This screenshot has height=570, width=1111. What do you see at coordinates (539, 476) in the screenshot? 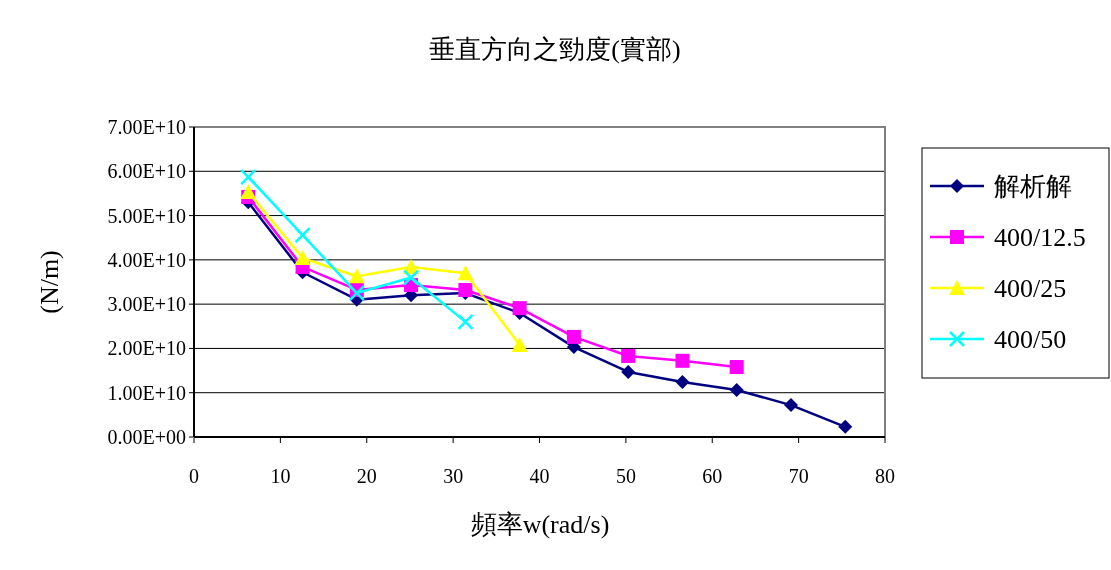
I see `x-tick-label: 40` at bounding box center [539, 476].